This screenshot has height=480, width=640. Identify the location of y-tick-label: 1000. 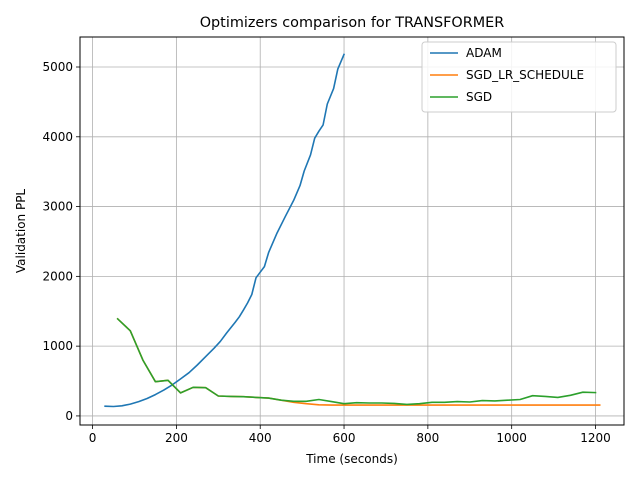
(57, 346).